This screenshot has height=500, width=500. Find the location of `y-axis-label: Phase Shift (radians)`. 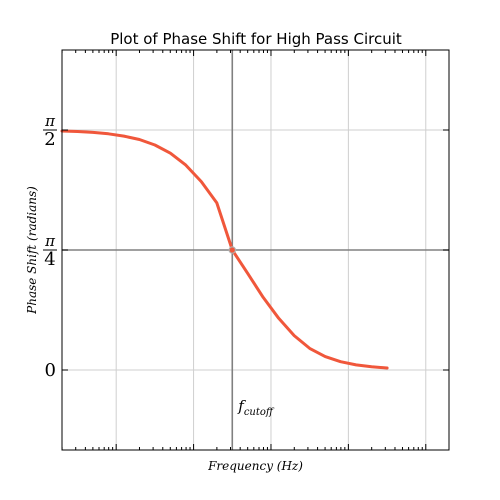

y-axis-label: Phase Shift (radians) is located at coordinates (32, 250).